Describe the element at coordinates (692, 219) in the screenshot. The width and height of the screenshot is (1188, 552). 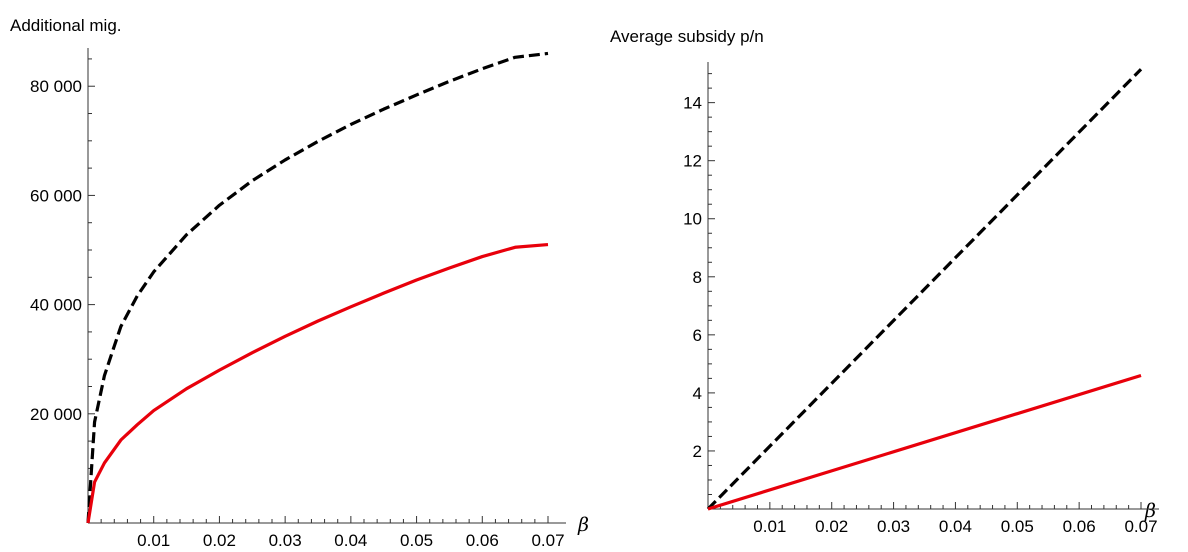
I see `y-tick-label: 10` at that location.